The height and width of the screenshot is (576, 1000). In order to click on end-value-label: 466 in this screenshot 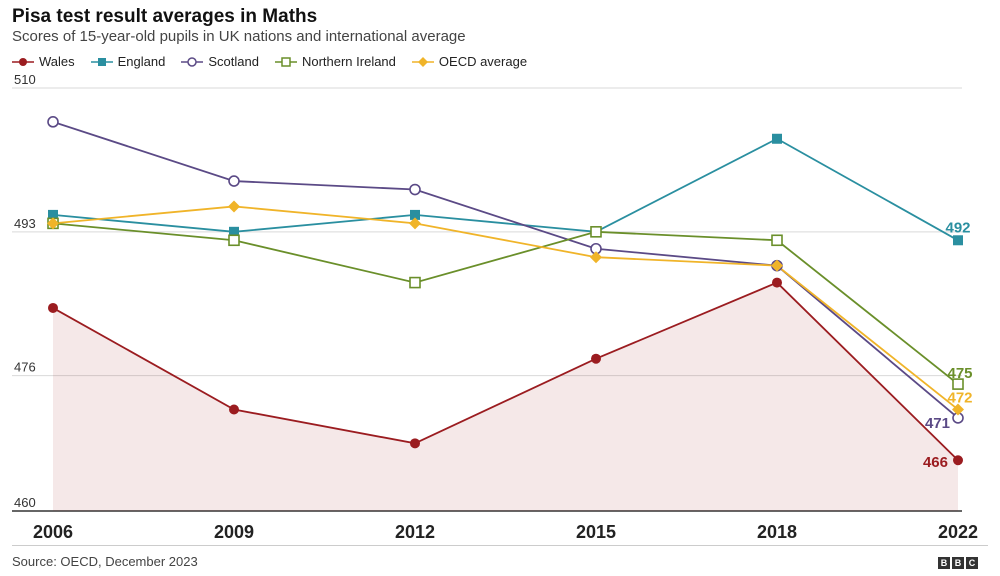, I will do `click(935, 462)`.